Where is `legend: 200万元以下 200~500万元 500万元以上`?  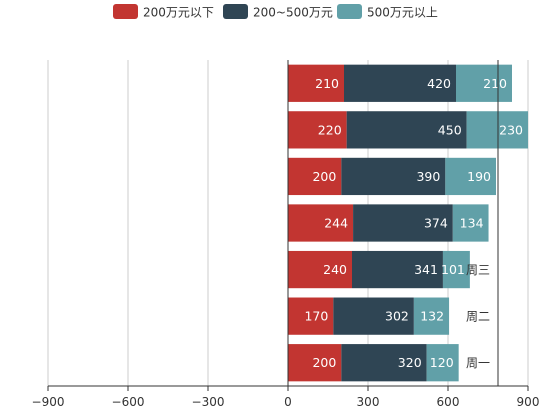 legend: 200万元以下 200~500万元 500万元以上 is located at coordinates (275, 12).